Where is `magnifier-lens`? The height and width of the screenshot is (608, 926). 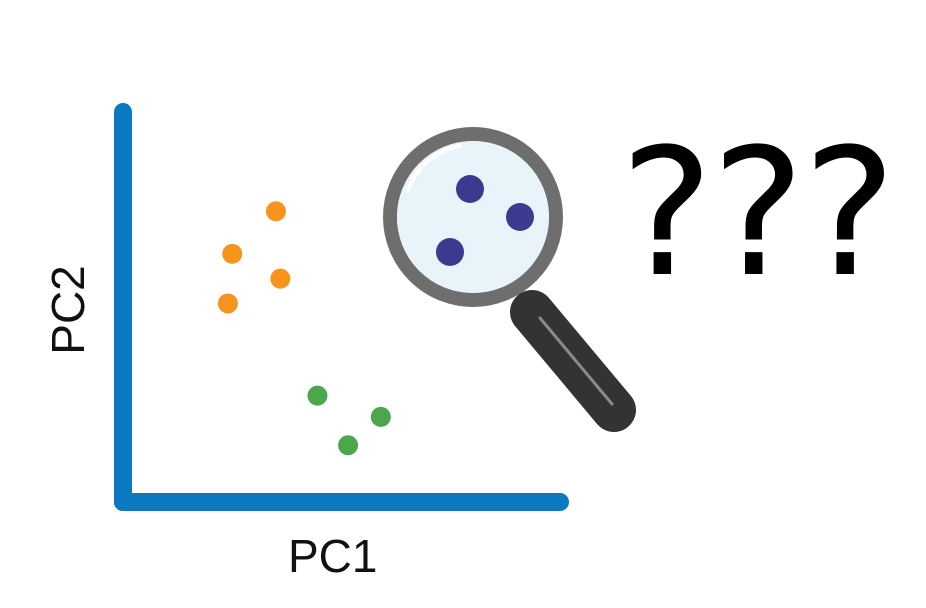 magnifier-lens is located at coordinates (473, 217).